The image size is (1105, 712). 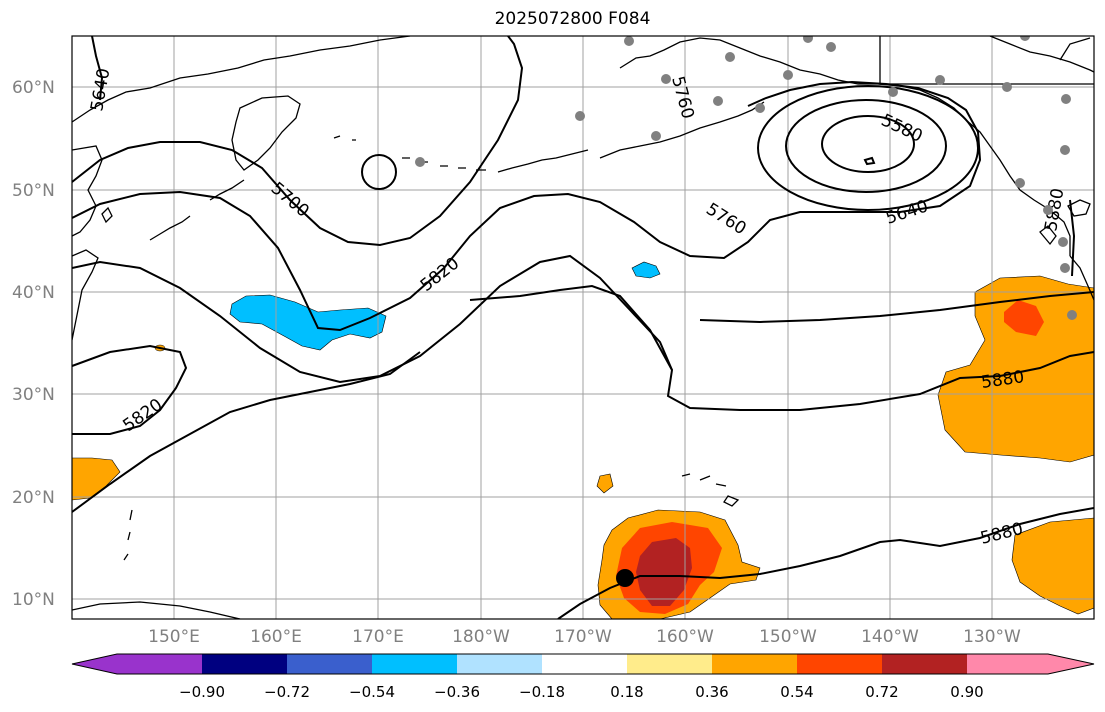 What do you see at coordinates (685, 637) in the screenshot?
I see `lon-label: 160°W` at bounding box center [685, 637].